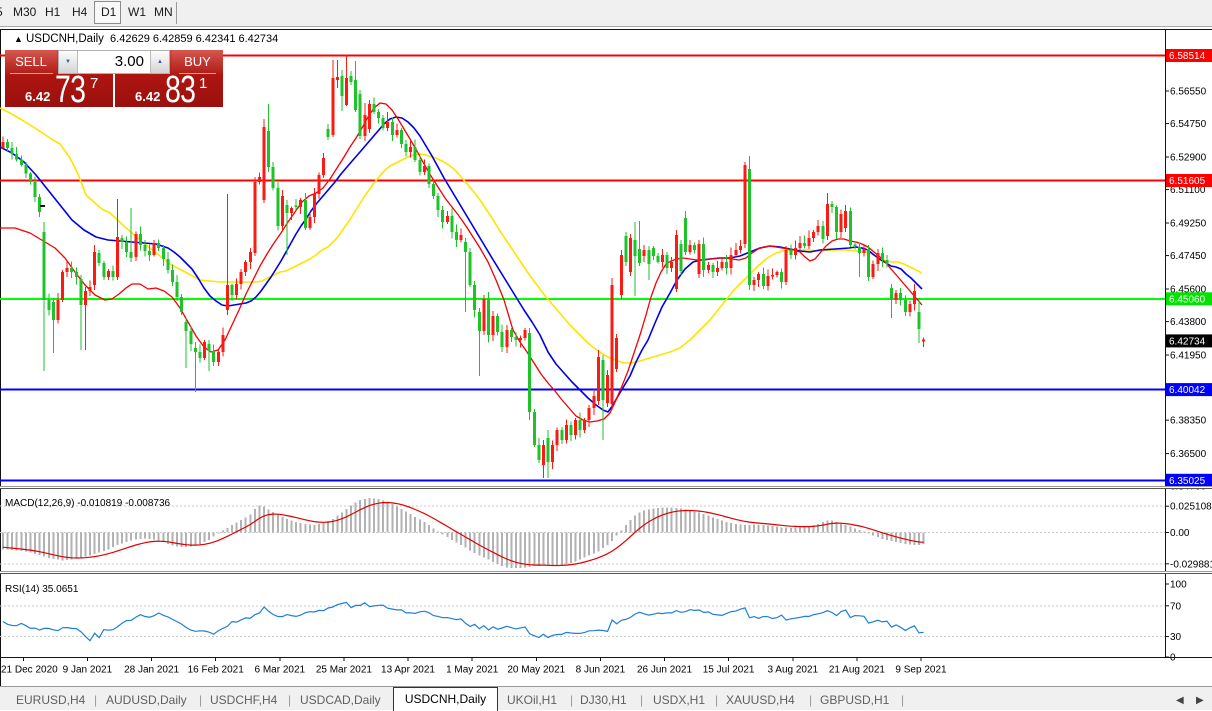 The height and width of the screenshot is (711, 1212). I want to click on svg-text: 6.45600, so click(1188, 290).